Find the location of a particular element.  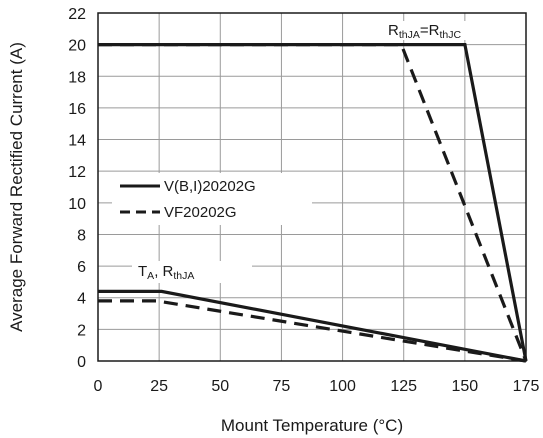

annotation-rthja-eq-rthjc-text: RthJA=RthJC is located at coordinates (424, 31).